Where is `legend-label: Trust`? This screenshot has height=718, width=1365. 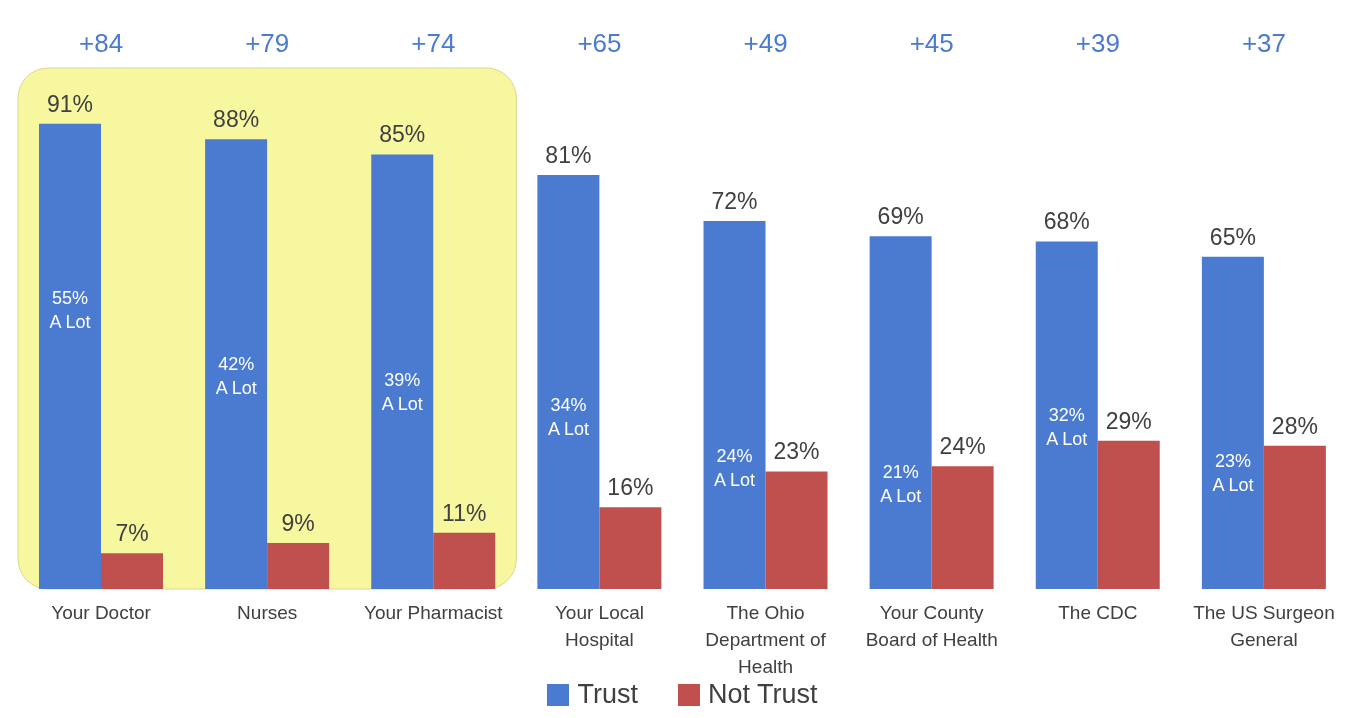 legend-label: Trust is located at coordinates (607, 694).